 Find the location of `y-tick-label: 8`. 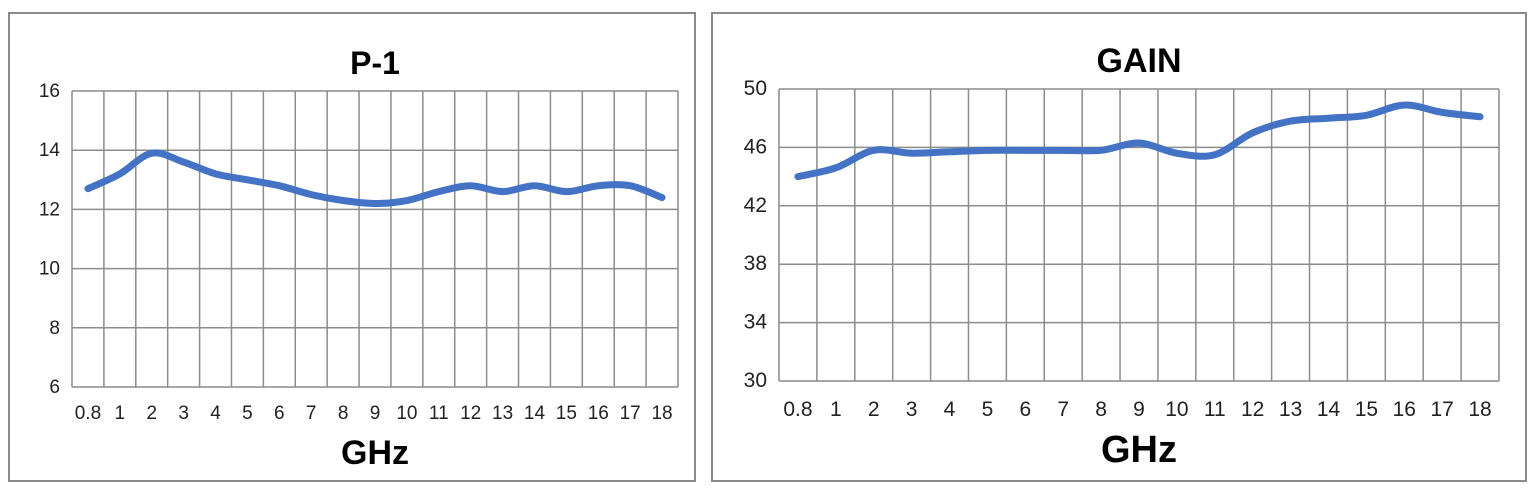

y-tick-label: 8 is located at coordinates (54, 328).